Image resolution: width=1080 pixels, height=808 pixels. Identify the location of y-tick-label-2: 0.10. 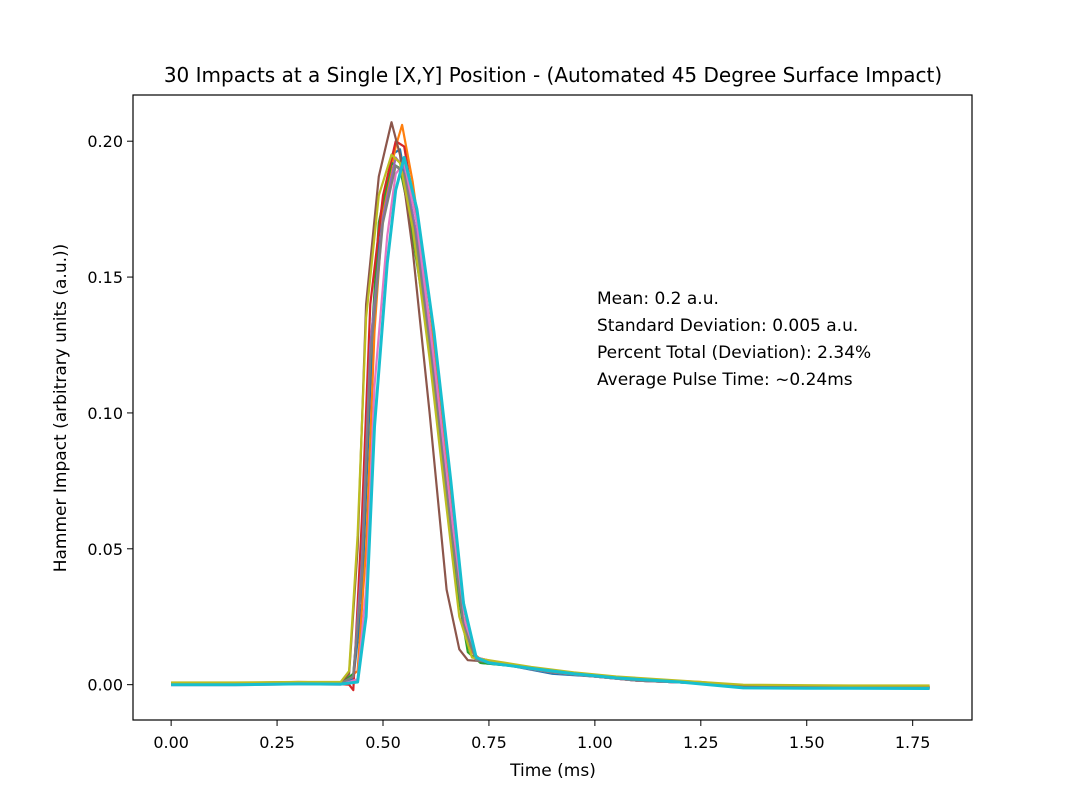
(105, 413).